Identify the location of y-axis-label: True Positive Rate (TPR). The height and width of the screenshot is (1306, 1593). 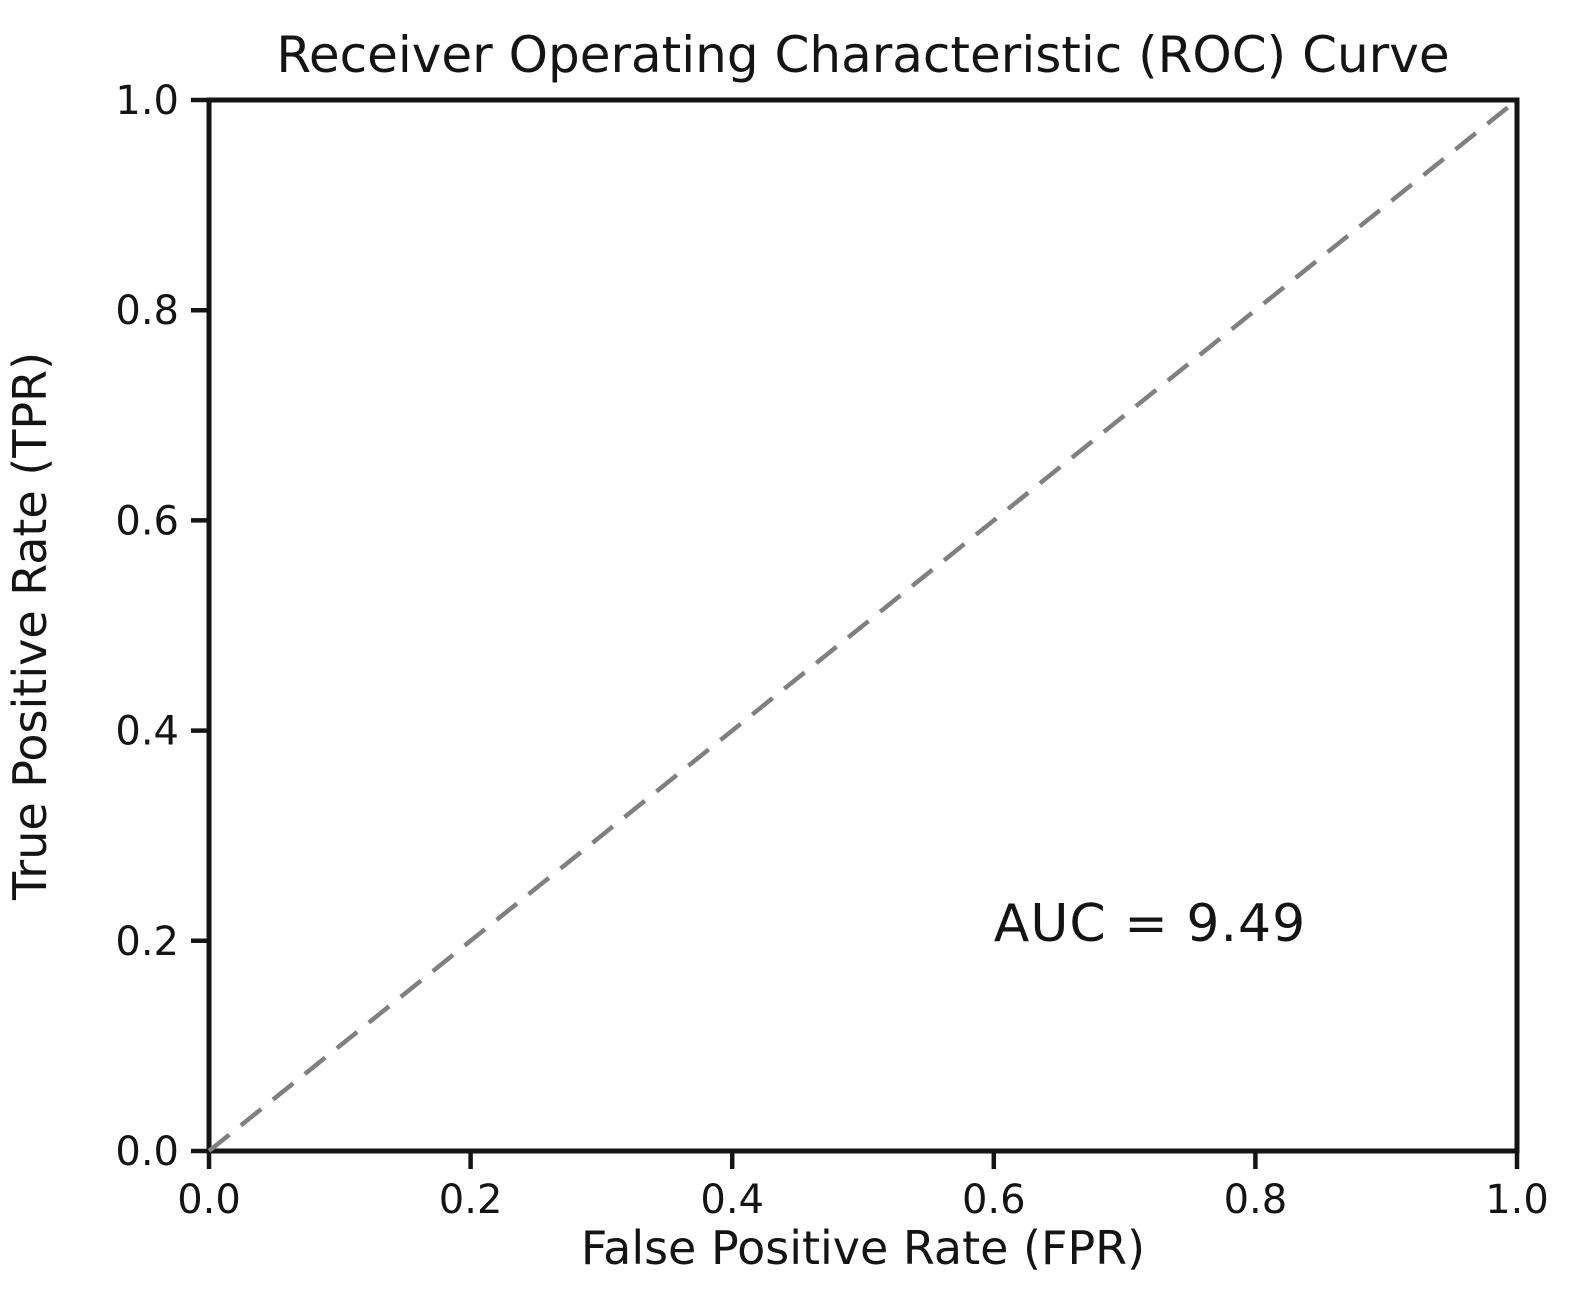
(30, 626).